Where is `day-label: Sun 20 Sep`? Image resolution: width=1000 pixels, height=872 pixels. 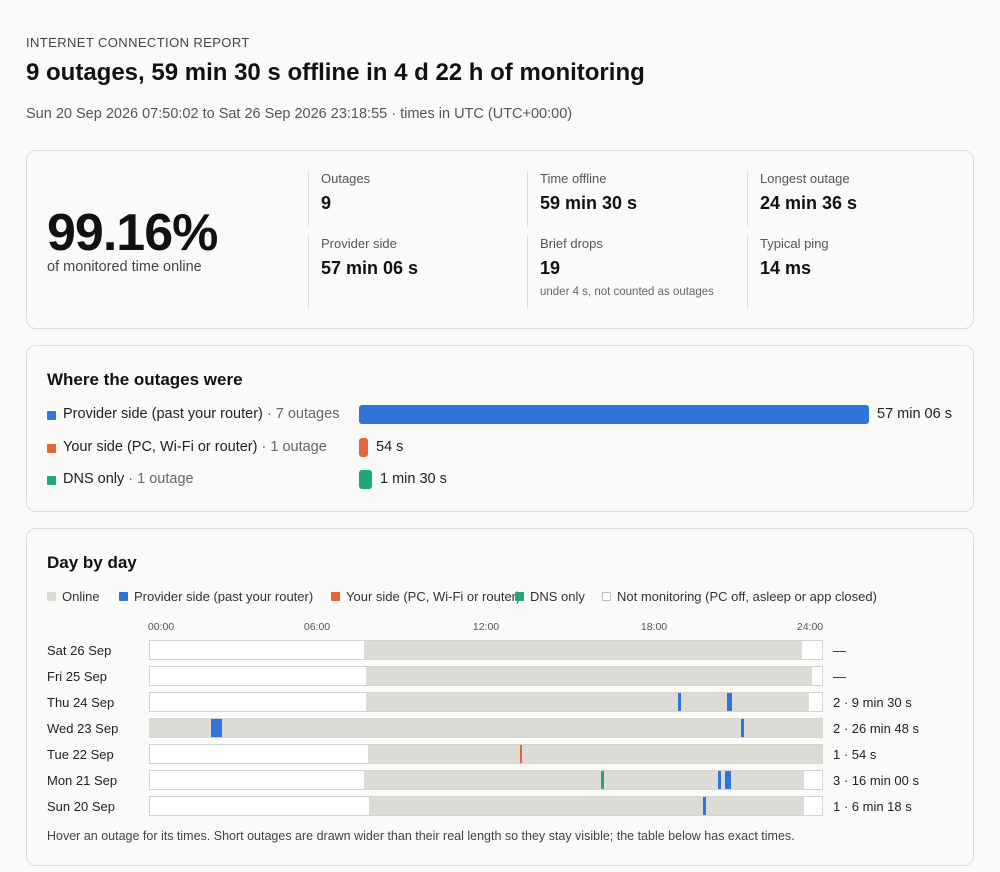 day-label: Sun 20 Sep is located at coordinates (81, 806).